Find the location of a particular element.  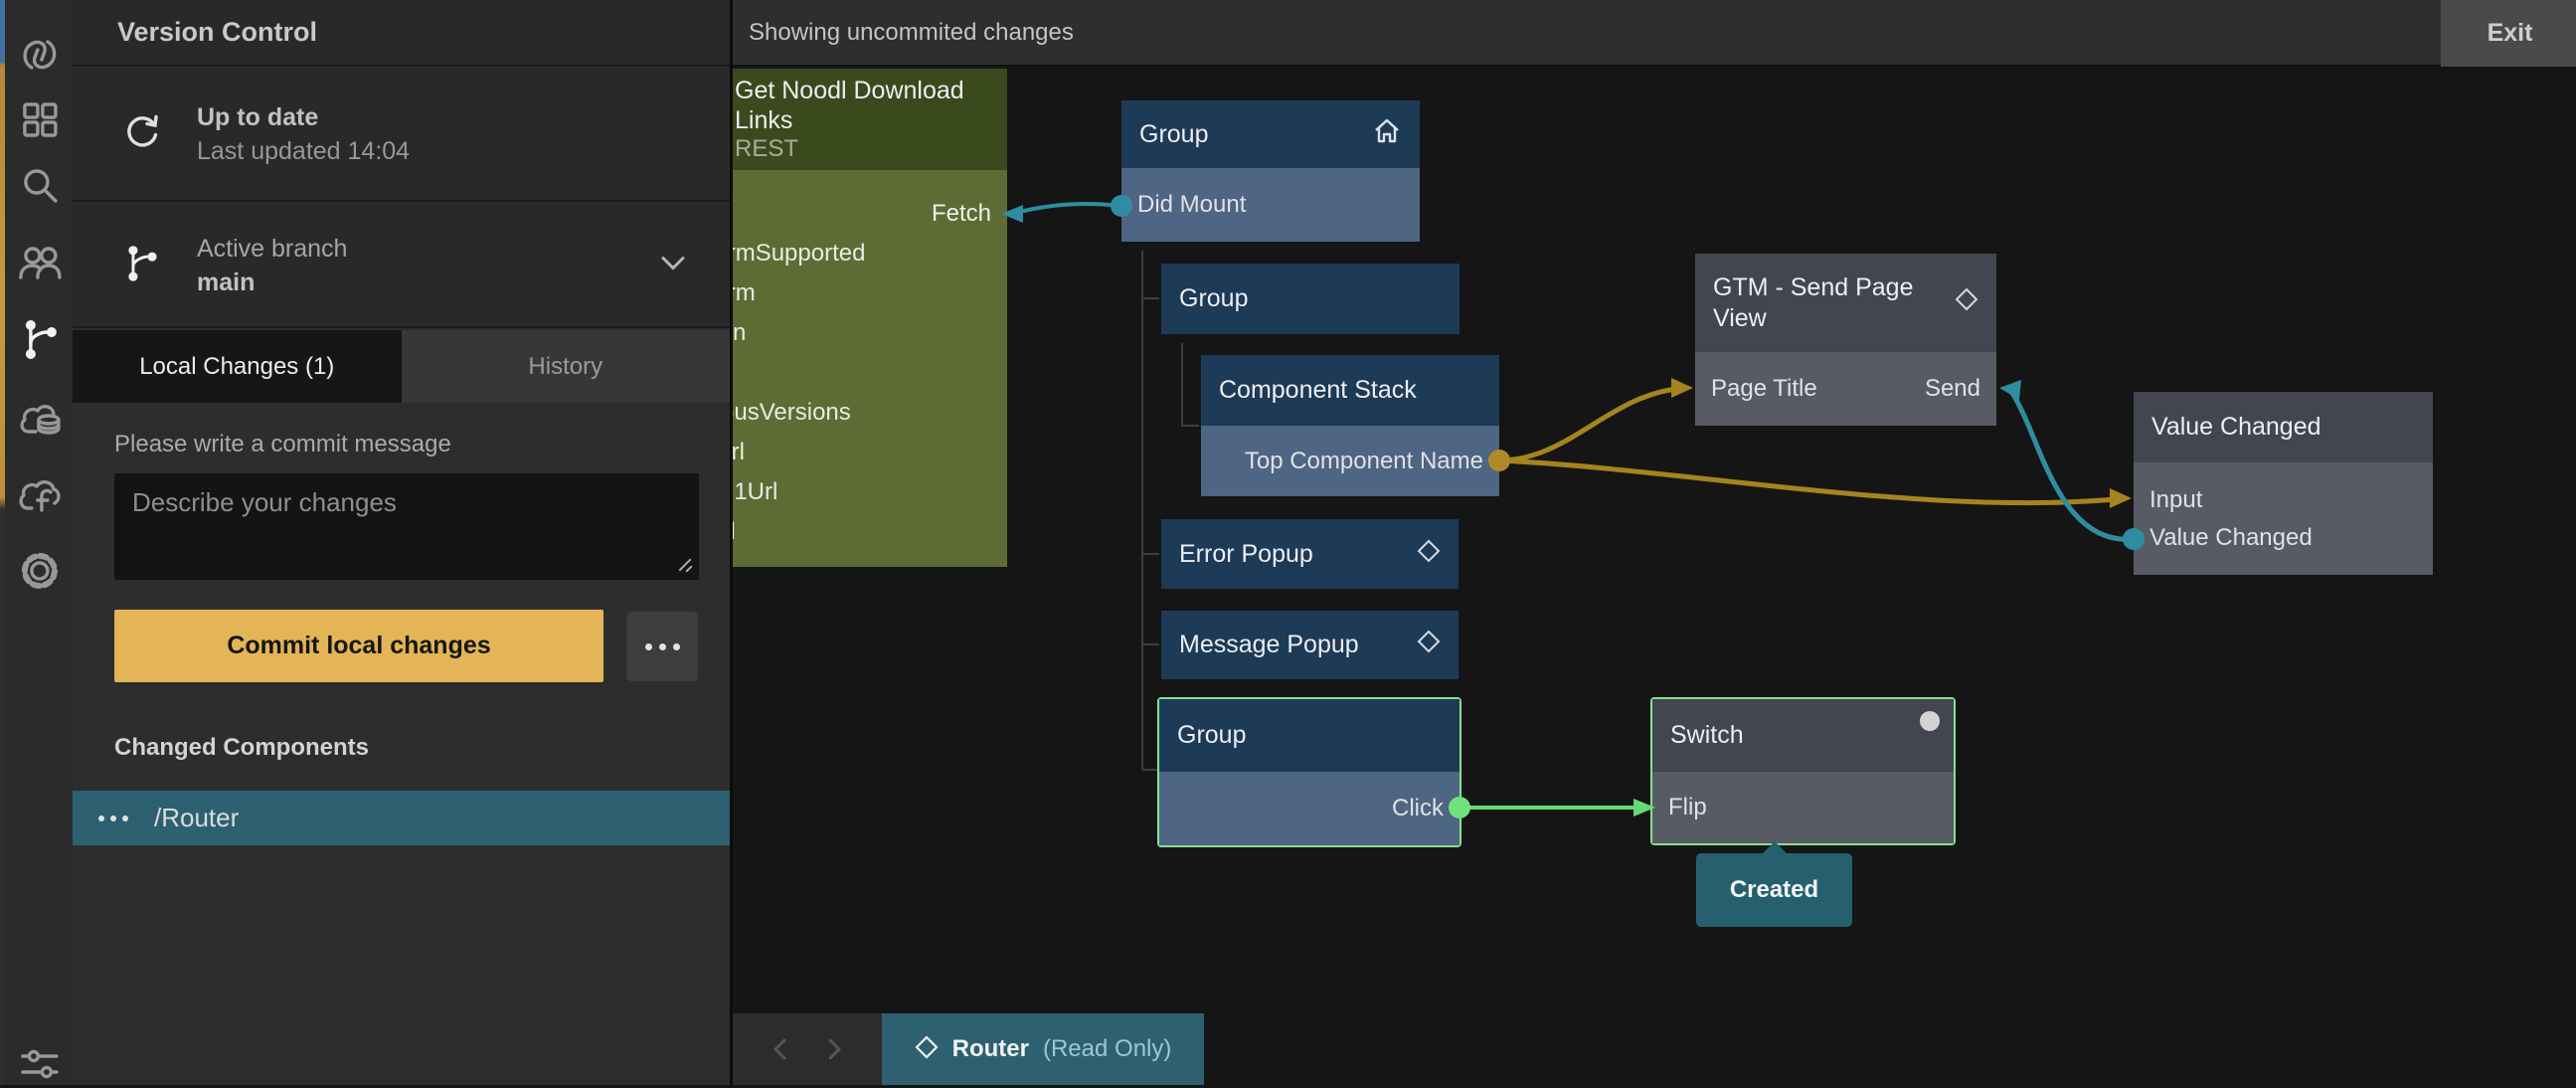

port-send: Send is located at coordinates (1952, 389).